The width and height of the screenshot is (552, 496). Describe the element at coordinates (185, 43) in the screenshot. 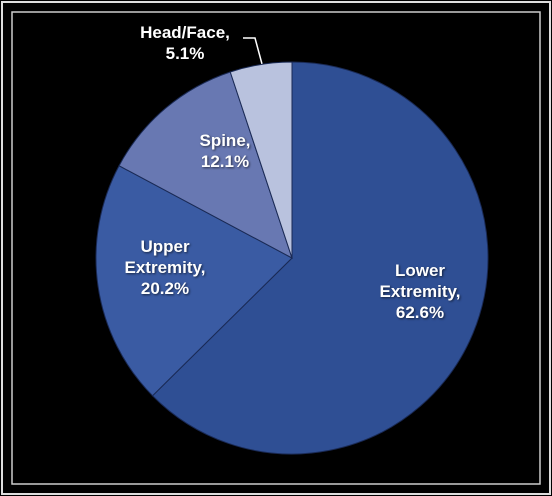

I see `slice-label: Head/Face, 5.1%` at that location.